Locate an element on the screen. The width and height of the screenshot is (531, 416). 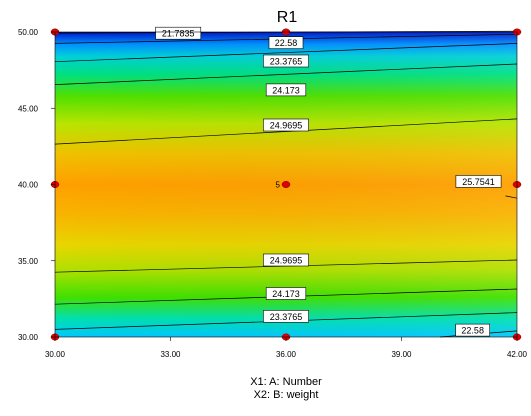
x-axis-ticks: 30.00 33.00 36.00 39.00 42.00 is located at coordinates (286, 348).